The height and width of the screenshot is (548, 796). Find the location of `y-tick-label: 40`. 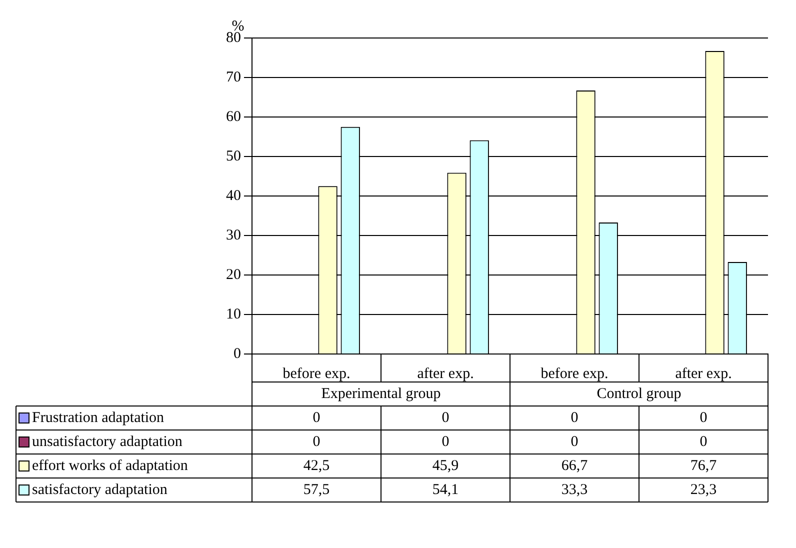

y-tick-label: 40 is located at coordinates (233, 196).